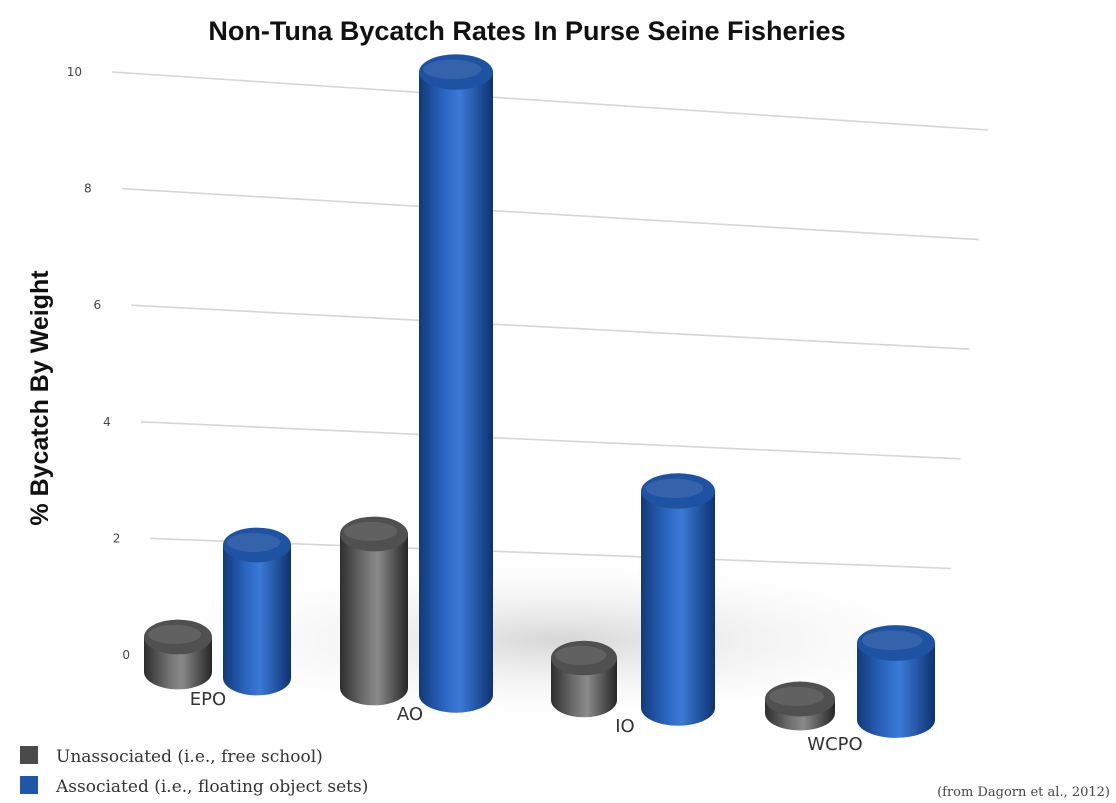 The image size is (1116, 803). I want to click on y-axis-label: % Bycatch By Weight, so click(40, 398).